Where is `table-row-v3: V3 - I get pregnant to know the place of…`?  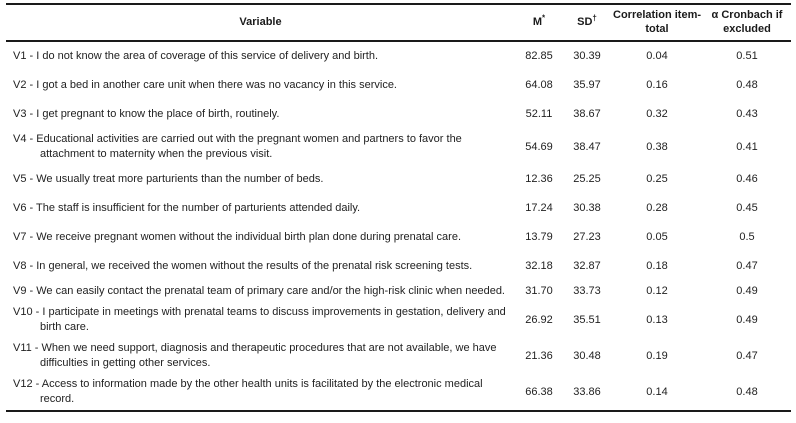
table-row-v3: V3 - I get pregnant to know the place of… is located at coordinates (398, 114).